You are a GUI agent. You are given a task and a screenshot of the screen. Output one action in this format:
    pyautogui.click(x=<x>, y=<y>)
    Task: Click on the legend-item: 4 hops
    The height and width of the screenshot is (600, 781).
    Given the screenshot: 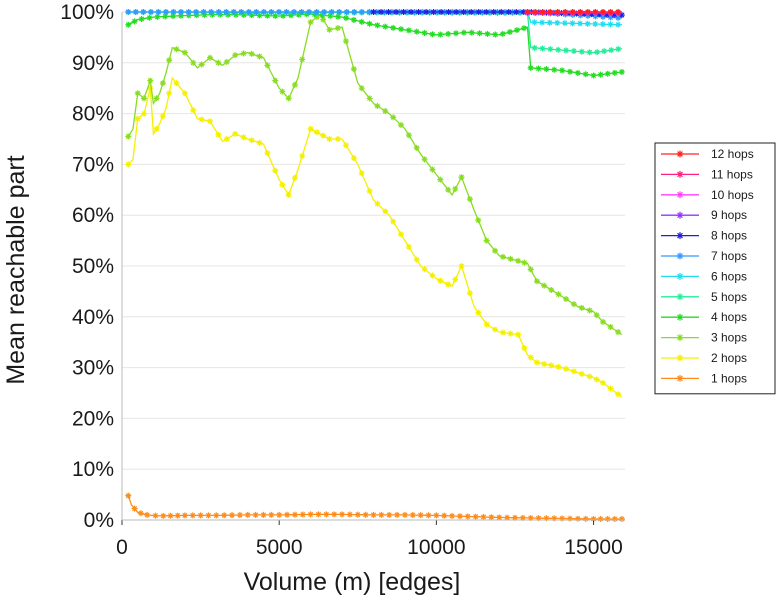 What is the action you would take?
    pyautogui.click(x=704, y=317)
    